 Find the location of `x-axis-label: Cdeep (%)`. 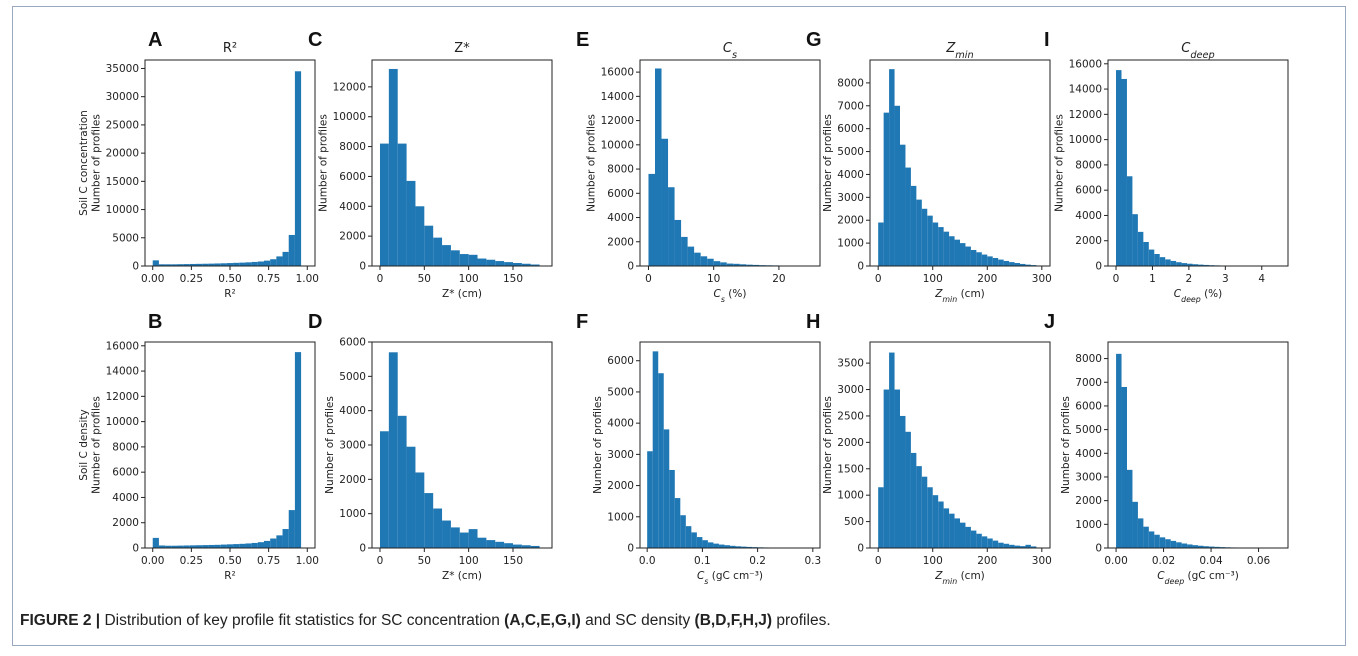

x-axis-label: Cdeep (%) is located at coordinates (1198, 296).